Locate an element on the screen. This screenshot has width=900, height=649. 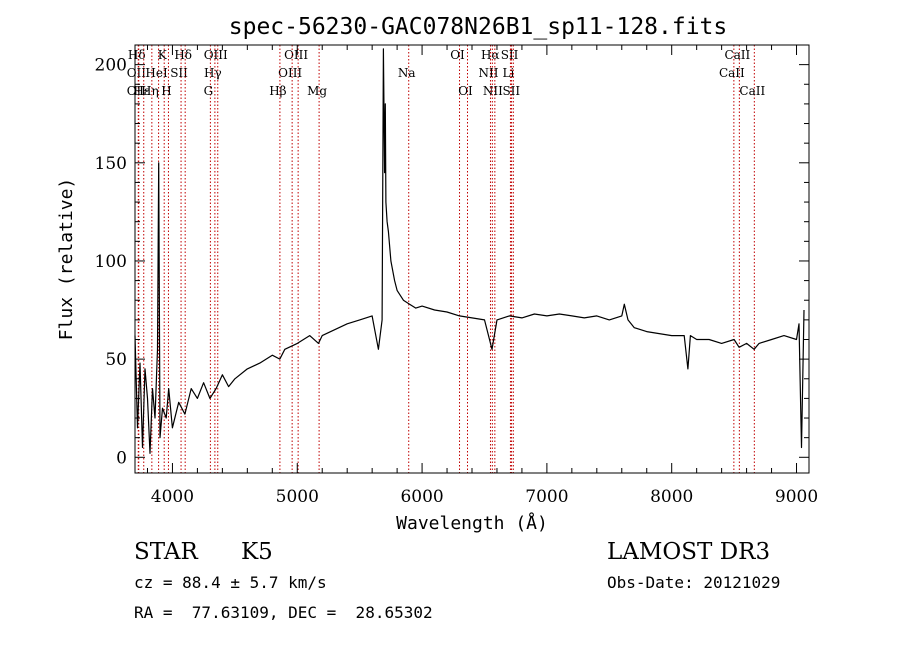
line-marker-label-1: OII is located at coordinates (137, 73).